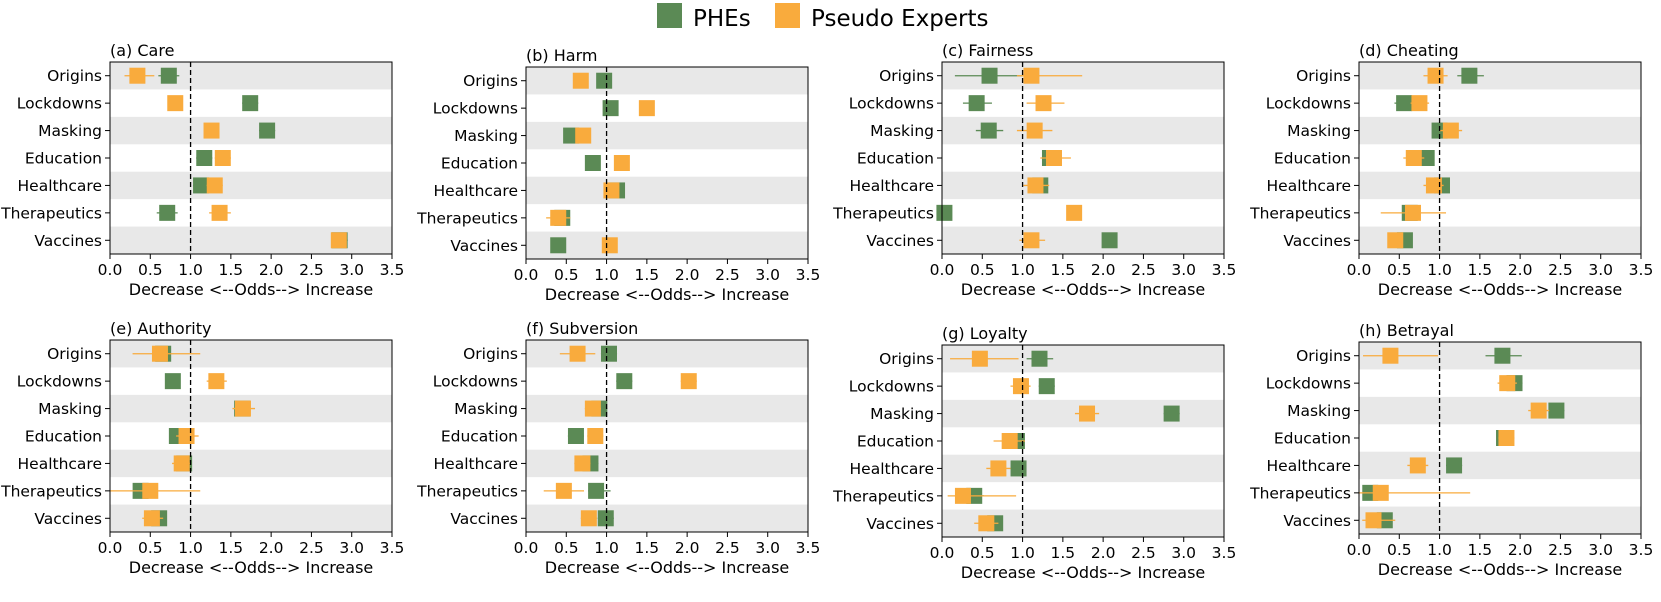  Describe the element at coordinates (142, 50) in the screenshot. I see `panel-title: (a) Care` at that location.